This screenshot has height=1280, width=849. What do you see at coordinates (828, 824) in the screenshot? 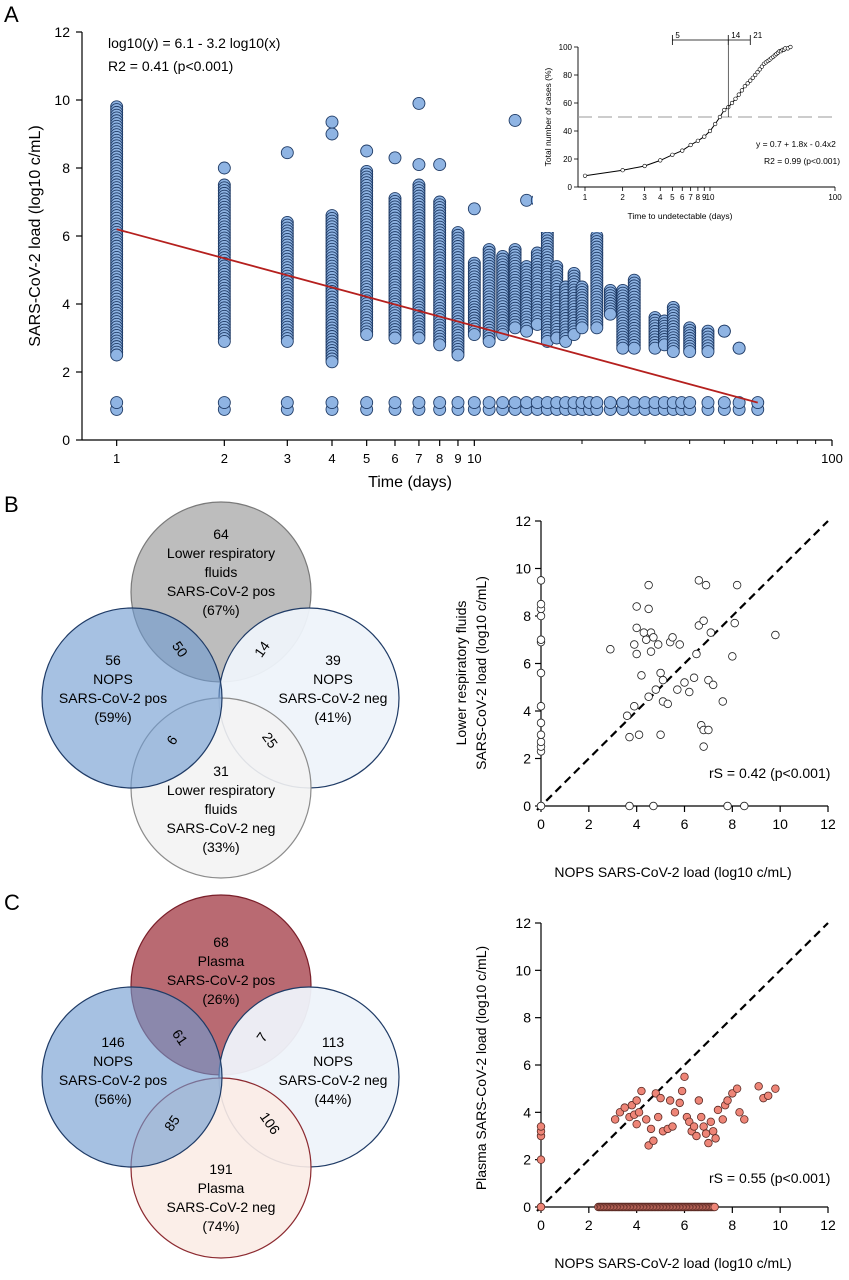
I see `b-x-tick-label: 12` at bounding box center [828, 824].